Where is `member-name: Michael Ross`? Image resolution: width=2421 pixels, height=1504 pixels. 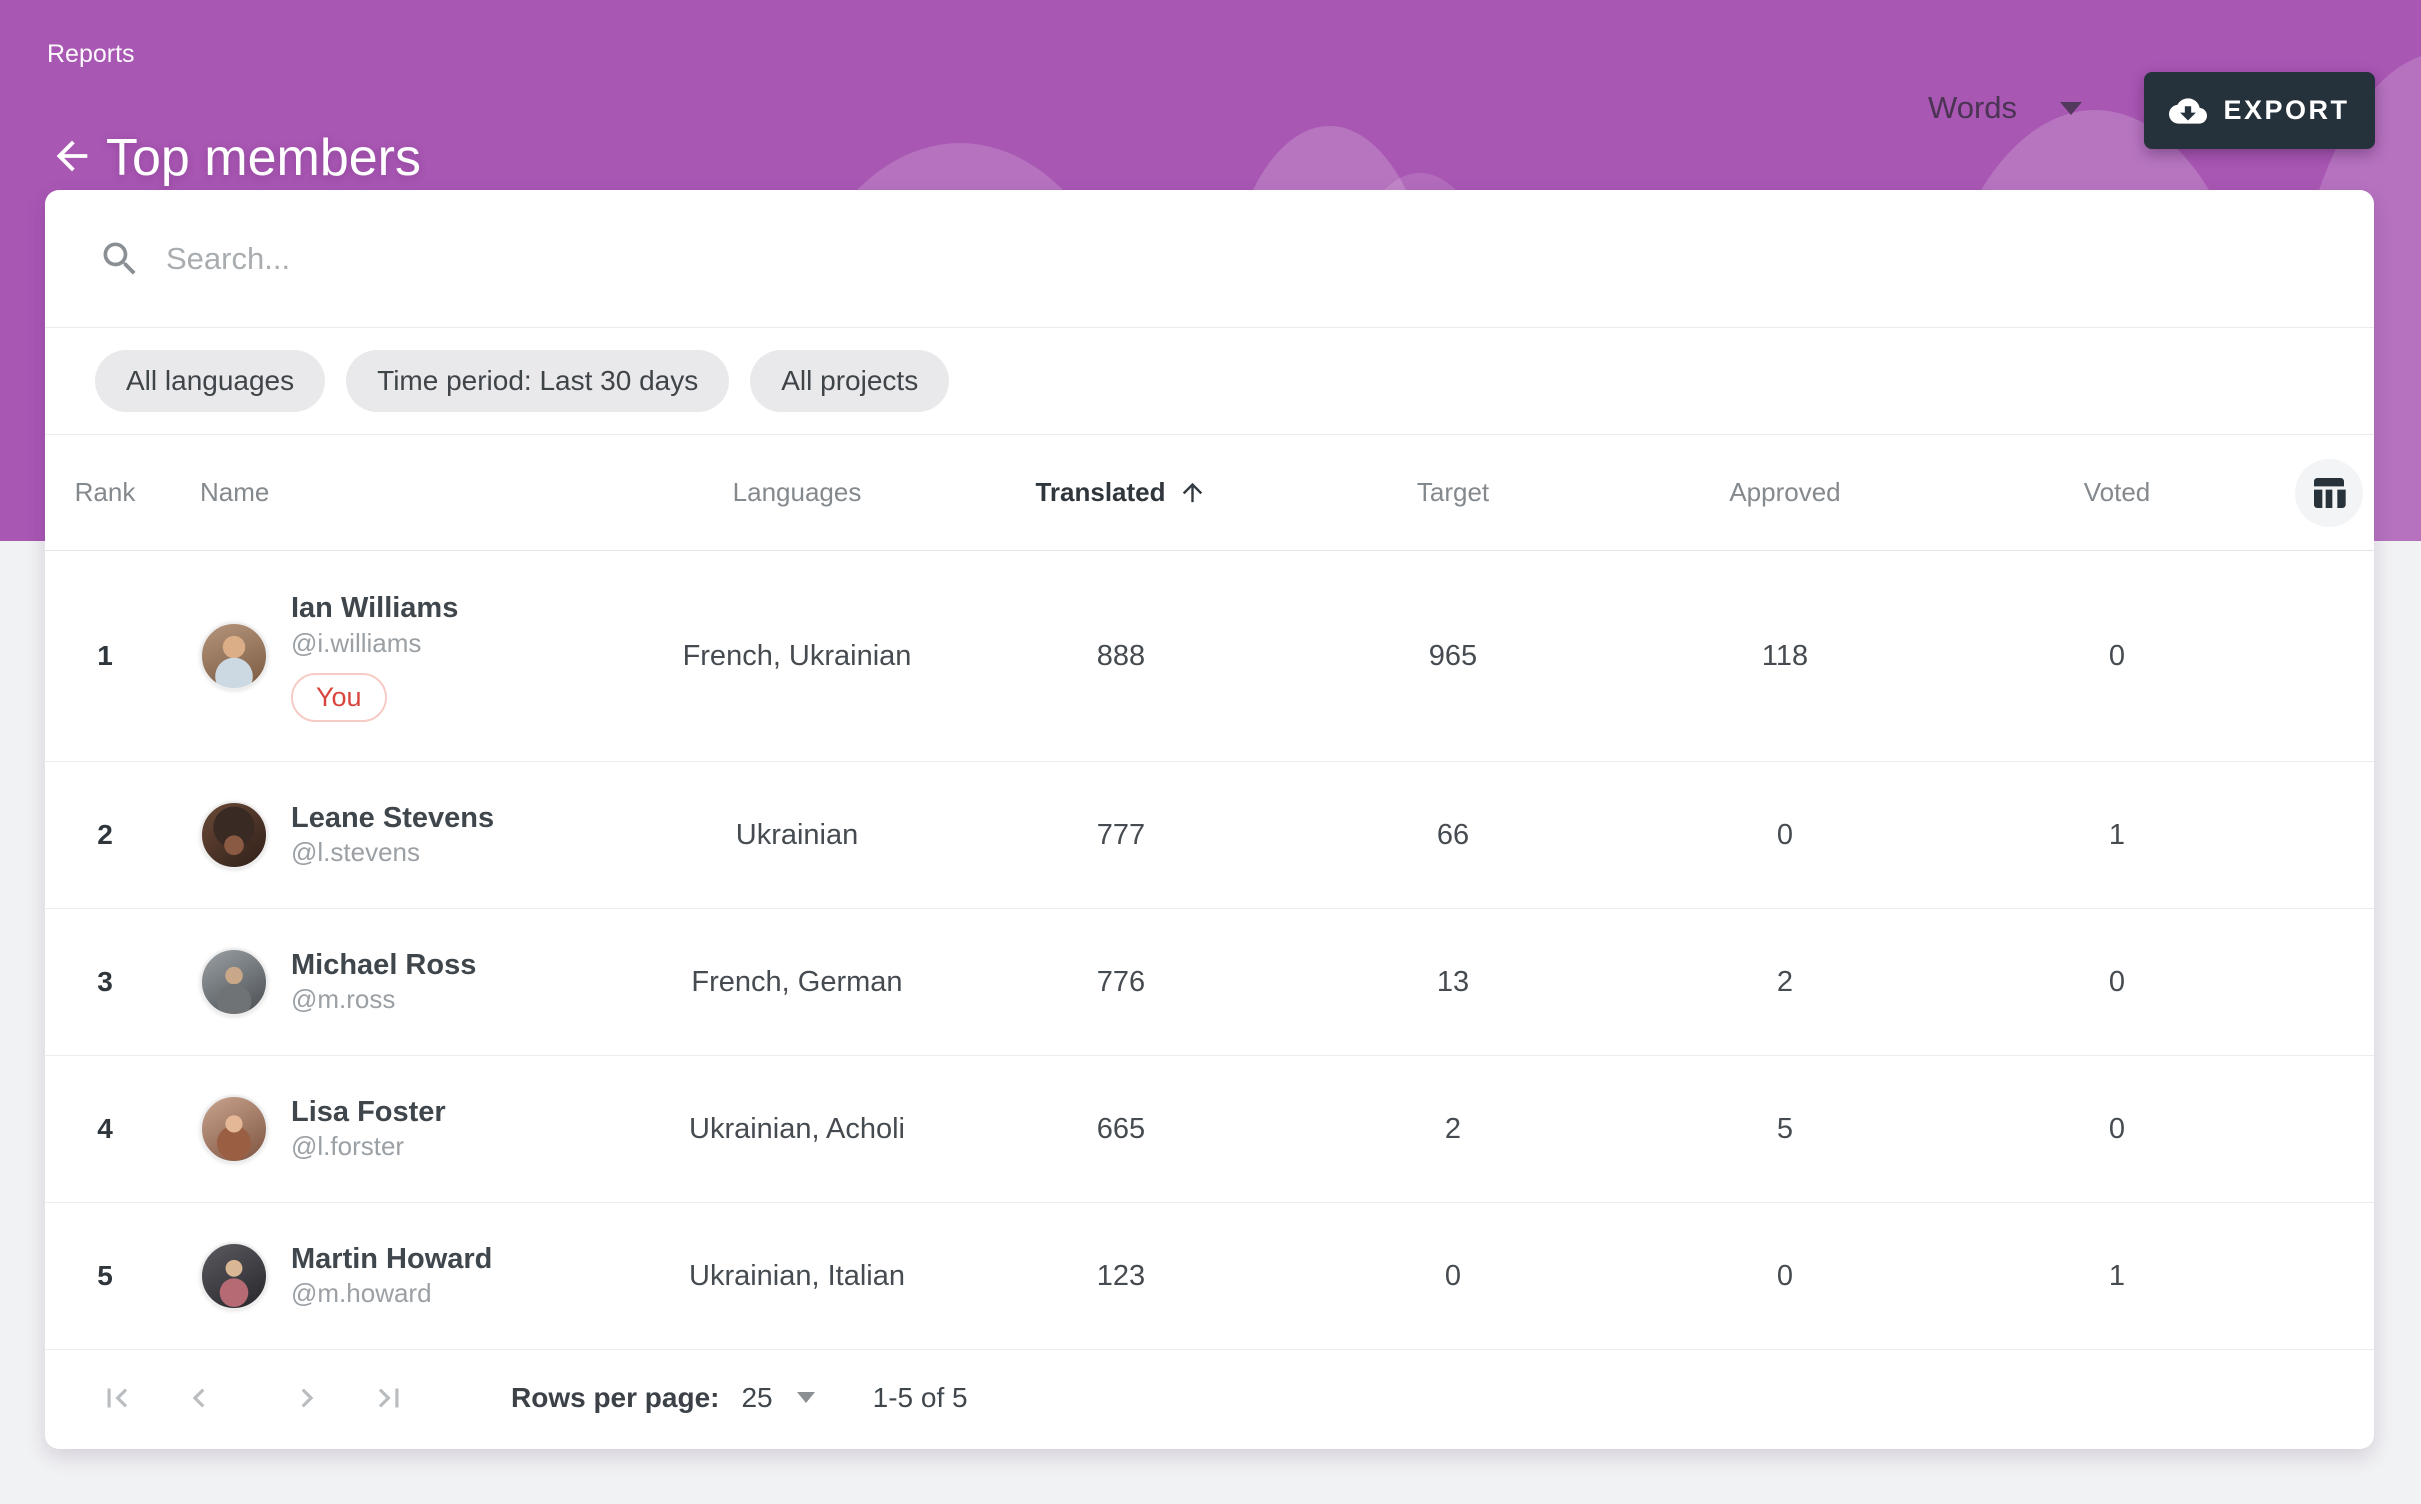
member-name: Michael Ross is located at coordinates (384, 964).